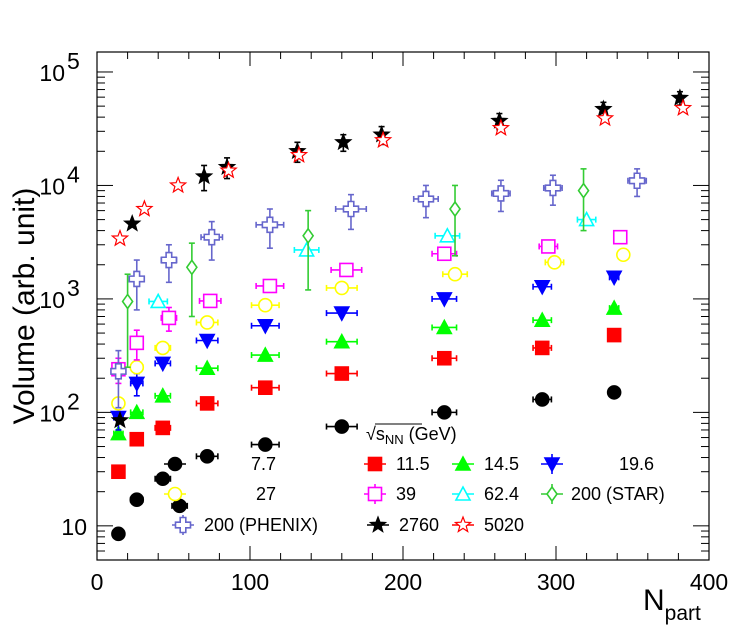 This screenshot has height=637, width=747. I want to click on legend-entry: 27, so click(220, 494).